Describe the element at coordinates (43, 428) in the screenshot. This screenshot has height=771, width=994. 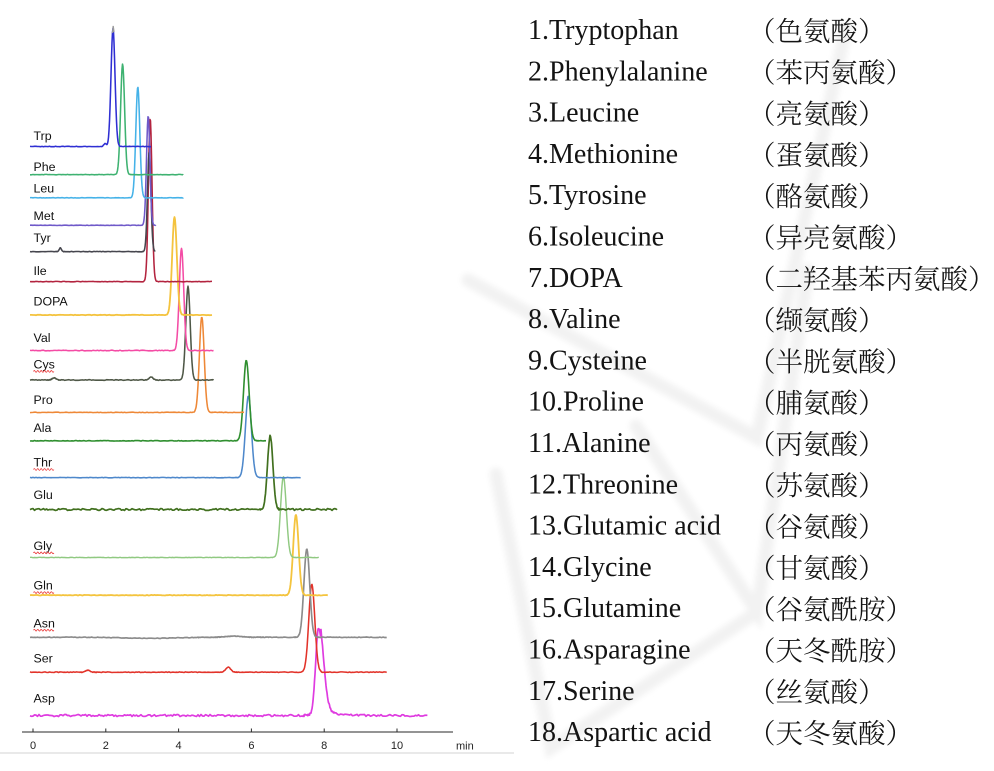
I see `svg-text: Ala` at that location.